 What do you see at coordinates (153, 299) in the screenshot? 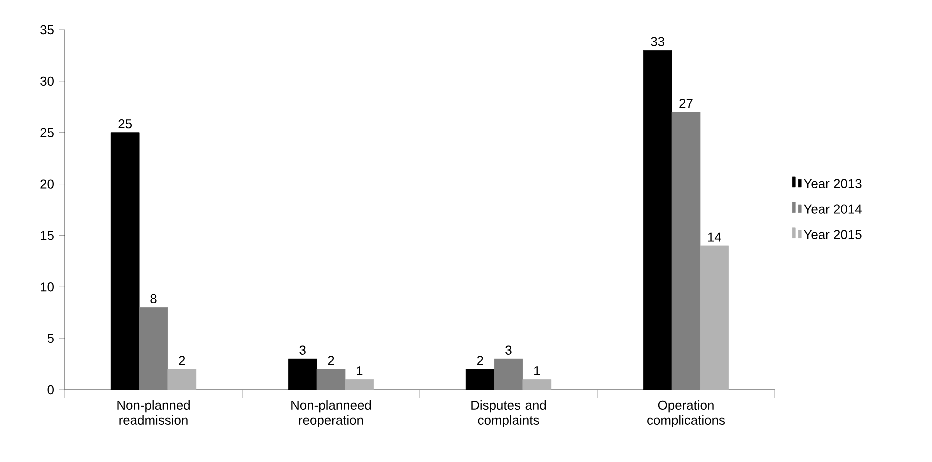
I see `data-label: 8` at bounding box center [153, 299].